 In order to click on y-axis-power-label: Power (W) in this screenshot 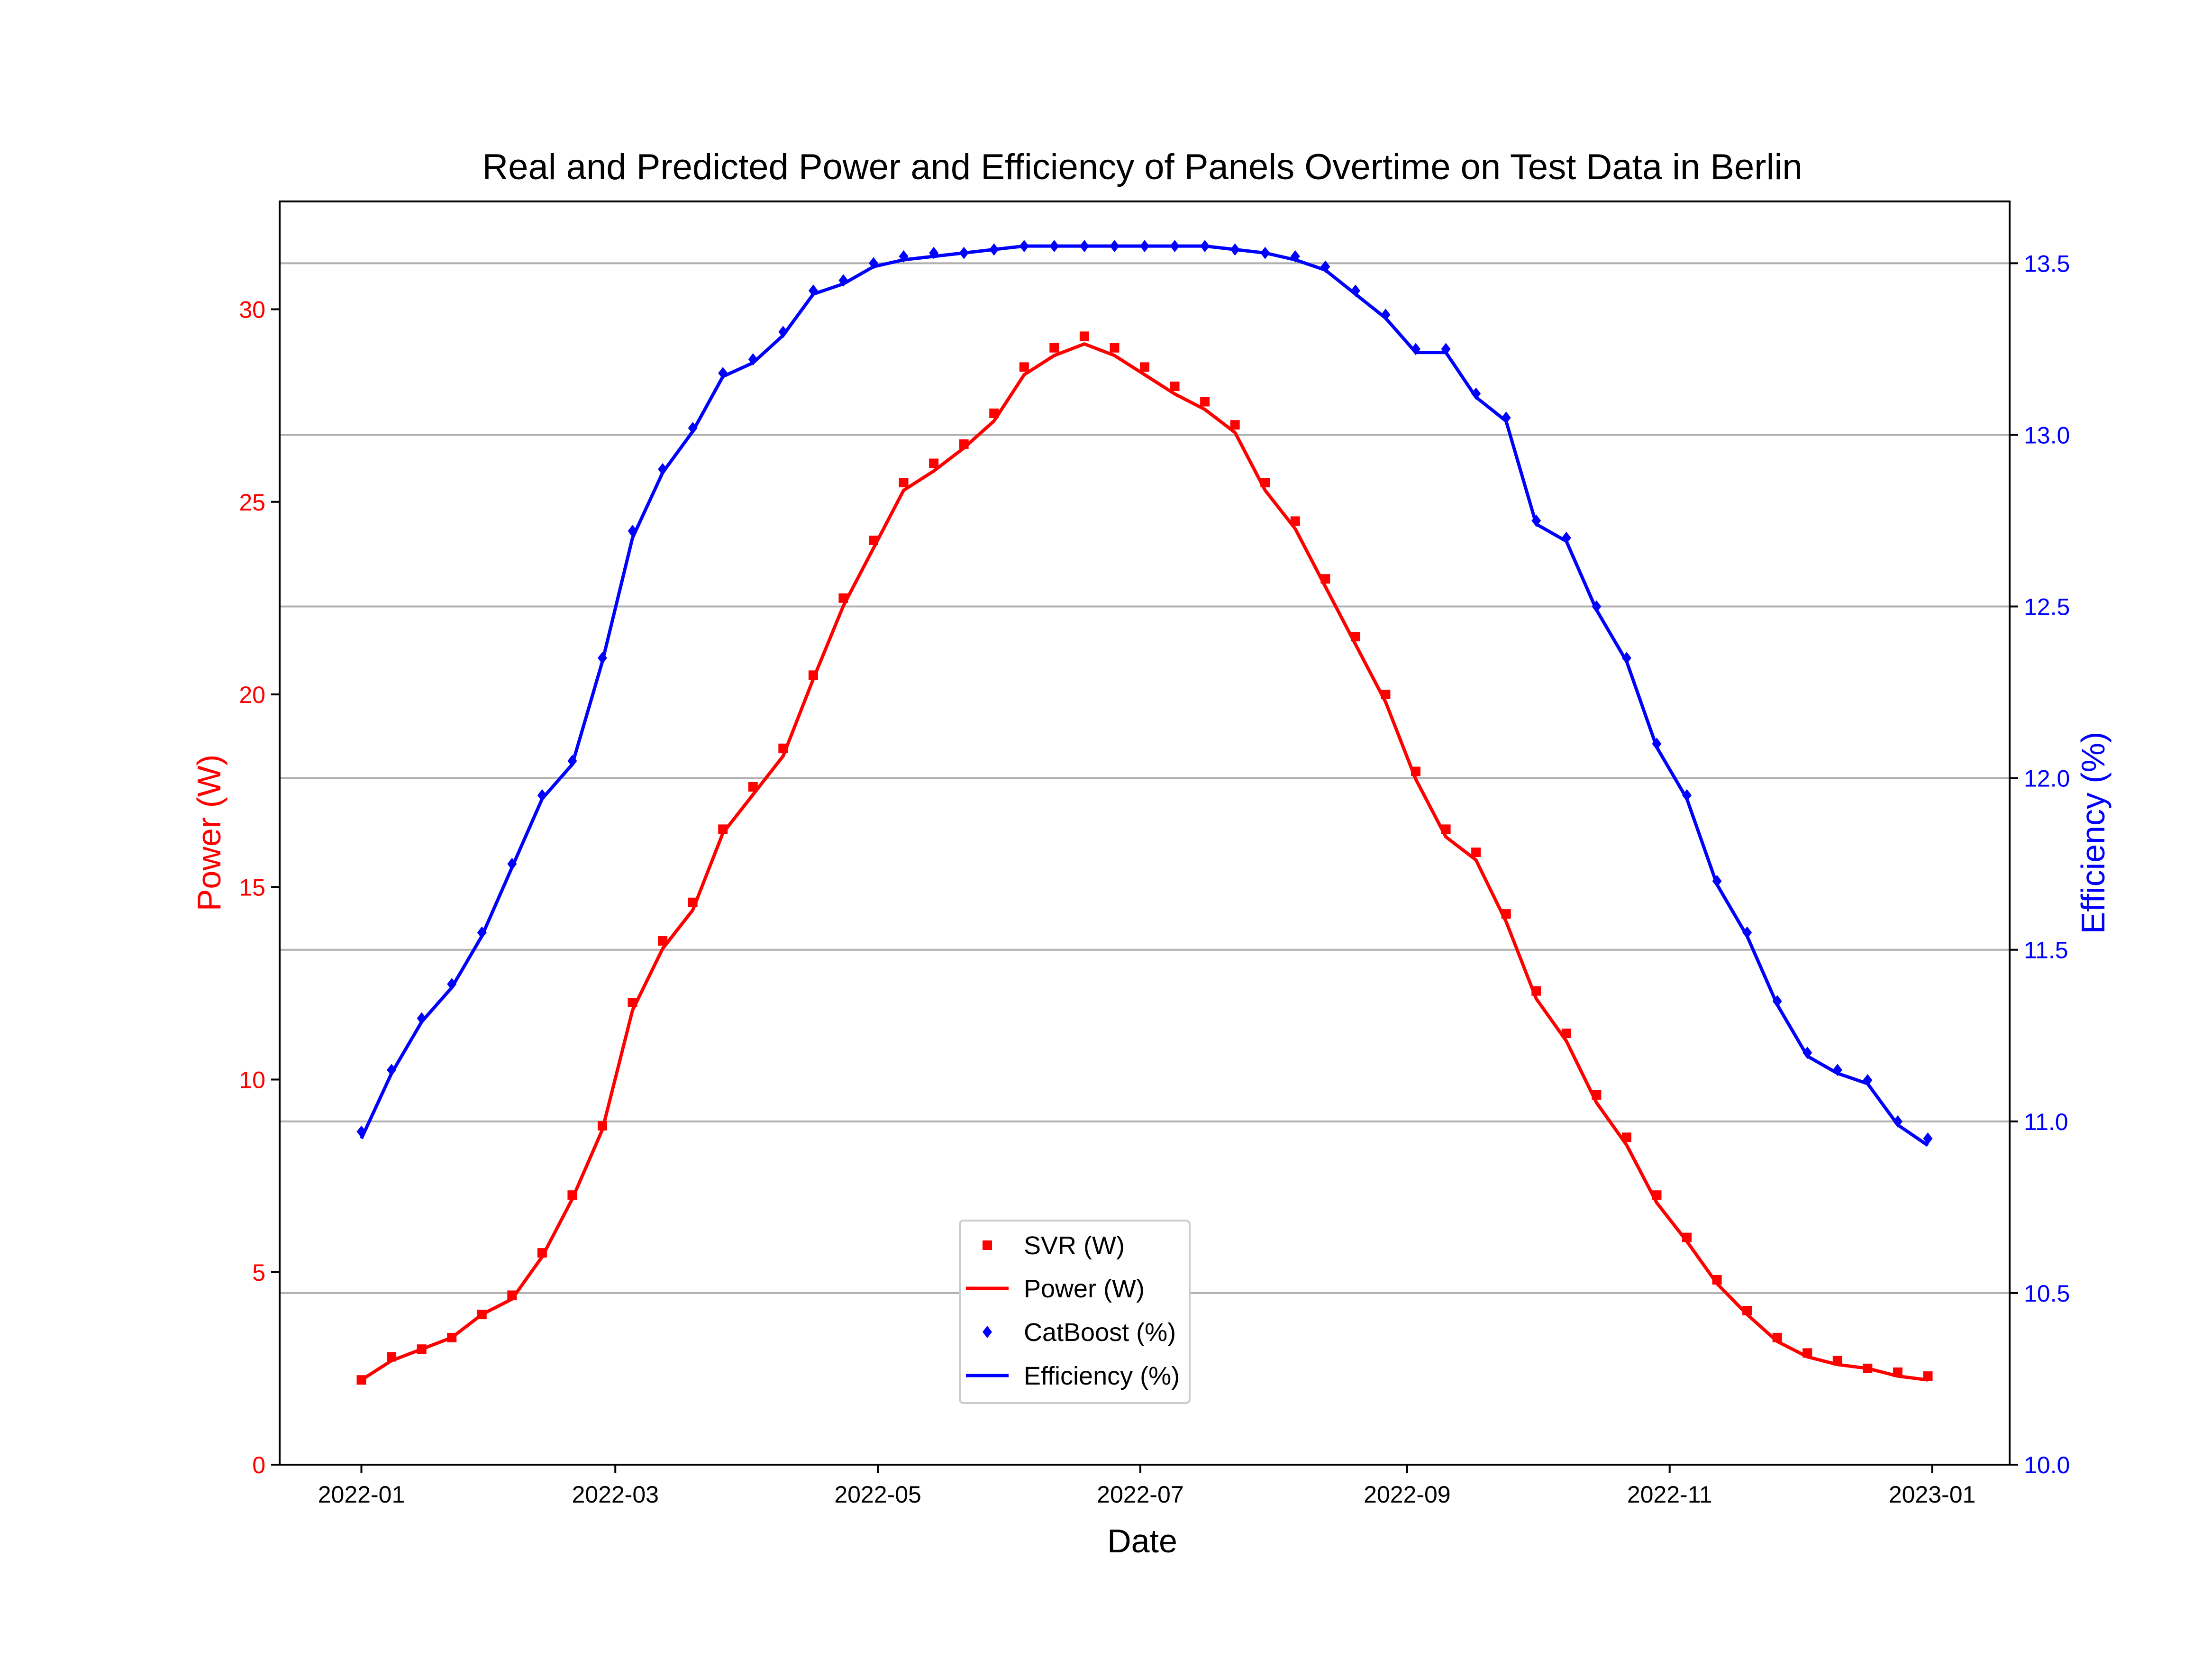, I will do `click(210, 833)`.